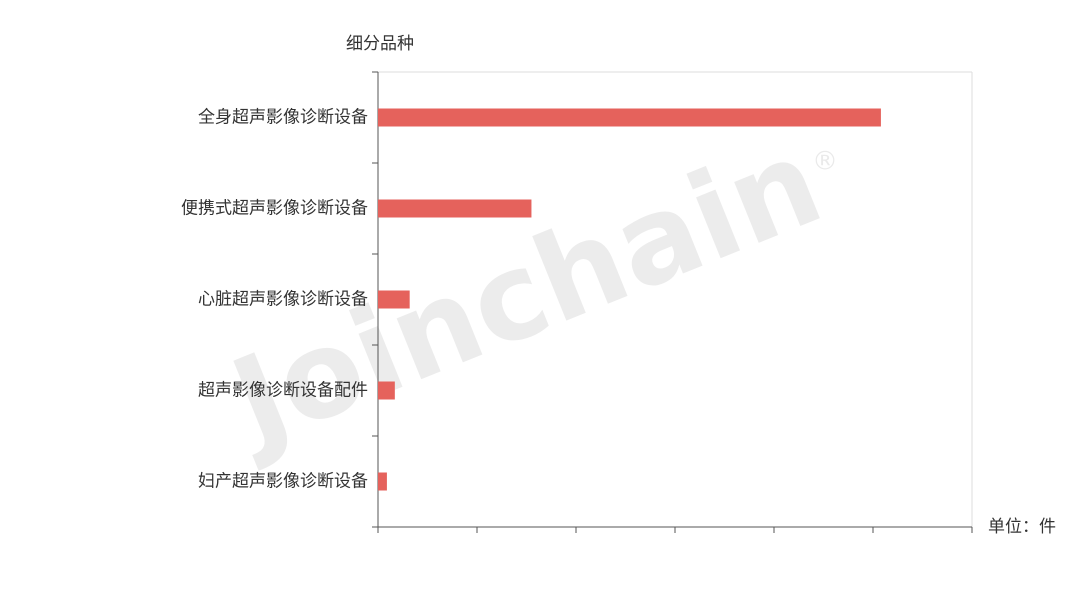  Describe the element at coordinates (380, 44) in the screenshot. I see `y-axis-title: 细分品种` at that location.